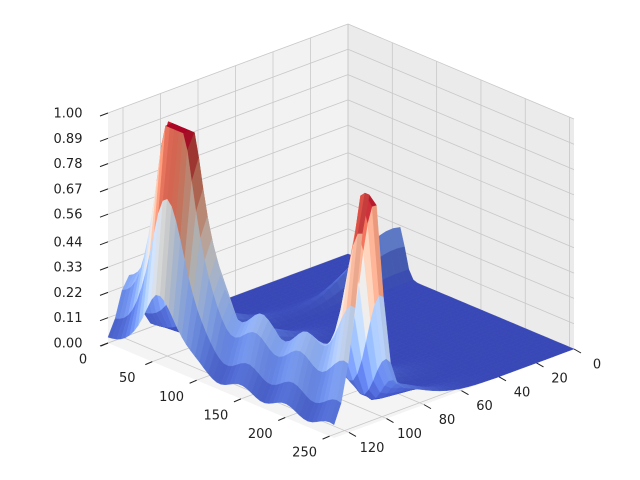 The width and height of the screenshot is (640, 480). What do you see at coordinates (559, 378) in the screenshot?
I see `y-tick-label: 20` at bounding box center [559, 378].